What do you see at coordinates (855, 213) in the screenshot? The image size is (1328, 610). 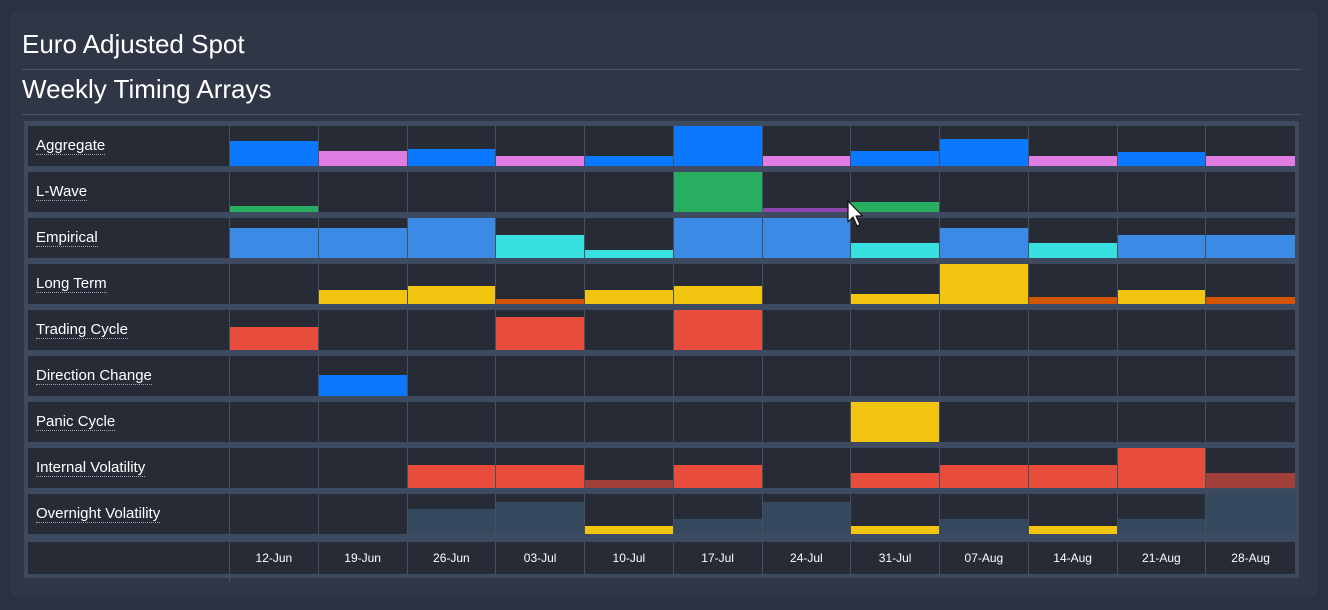 I see `mouse-cursor-icon` at bounding box center [855, 213].